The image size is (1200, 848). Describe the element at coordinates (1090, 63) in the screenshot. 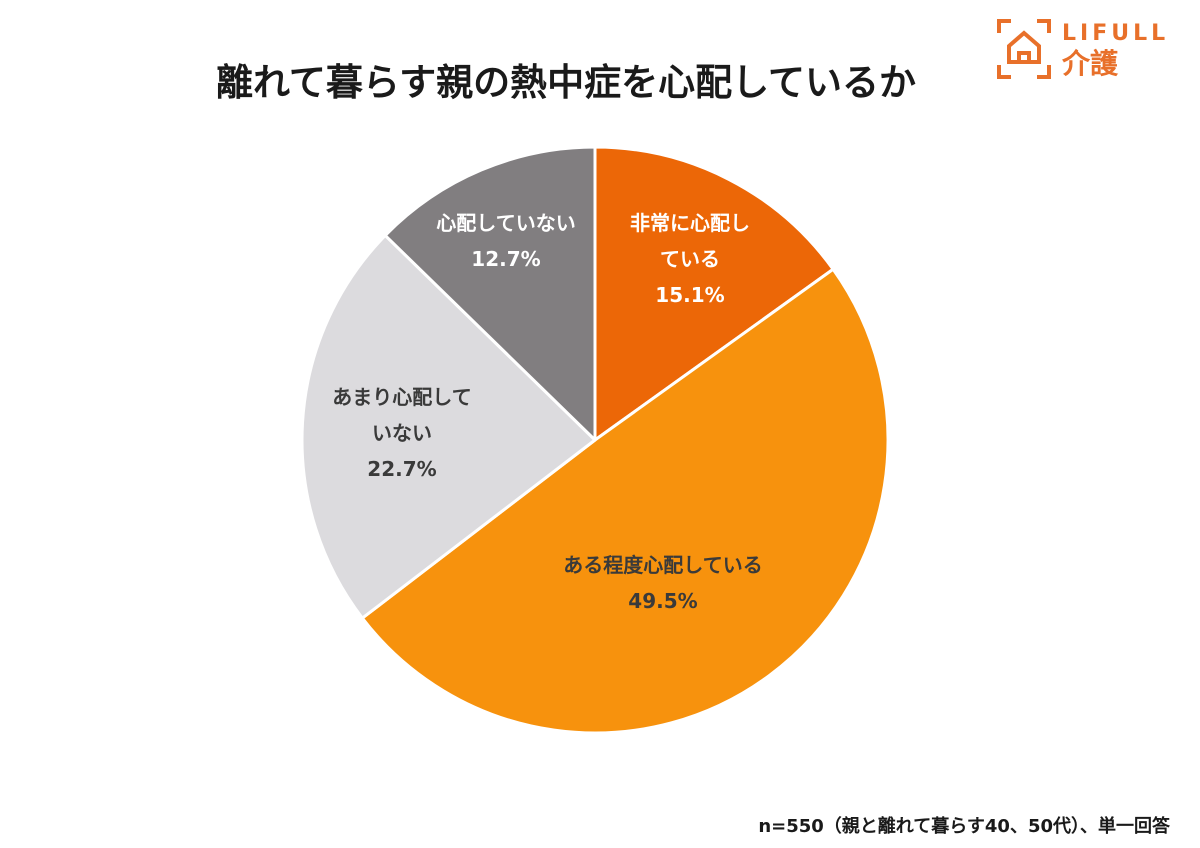

I see `logo-text-jp: 介護` at that location.